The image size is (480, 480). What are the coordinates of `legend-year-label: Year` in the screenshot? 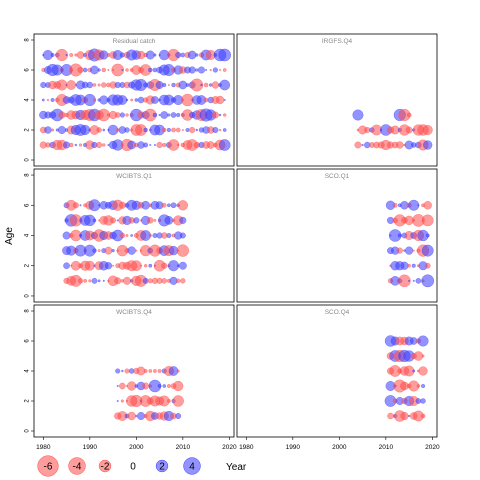 It's located at (236, 467).